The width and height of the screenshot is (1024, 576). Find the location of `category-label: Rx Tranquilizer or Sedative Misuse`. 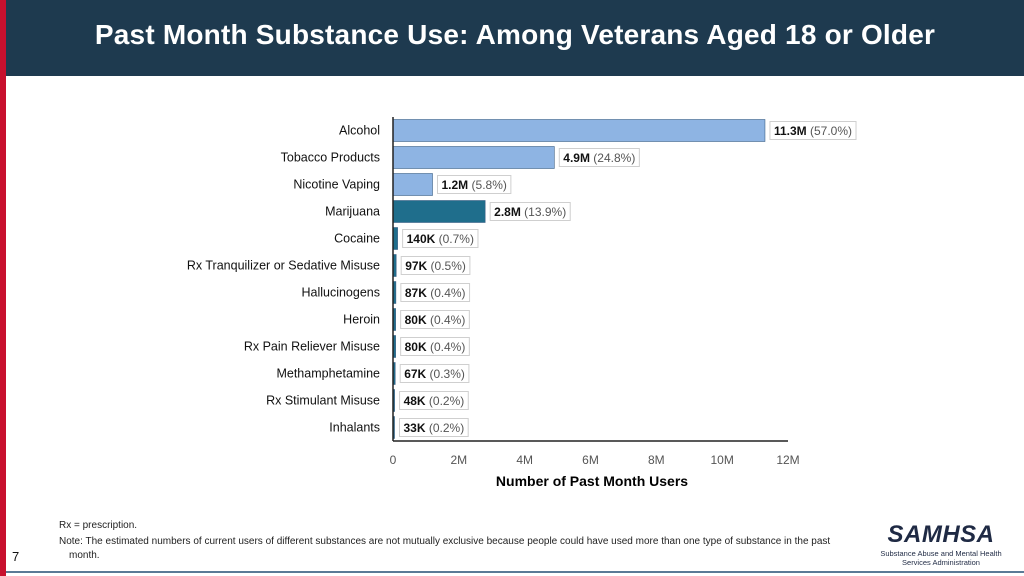

category-label: Rx Tranquilizer or Sedative Misuse is located at coordinates (283, 266).